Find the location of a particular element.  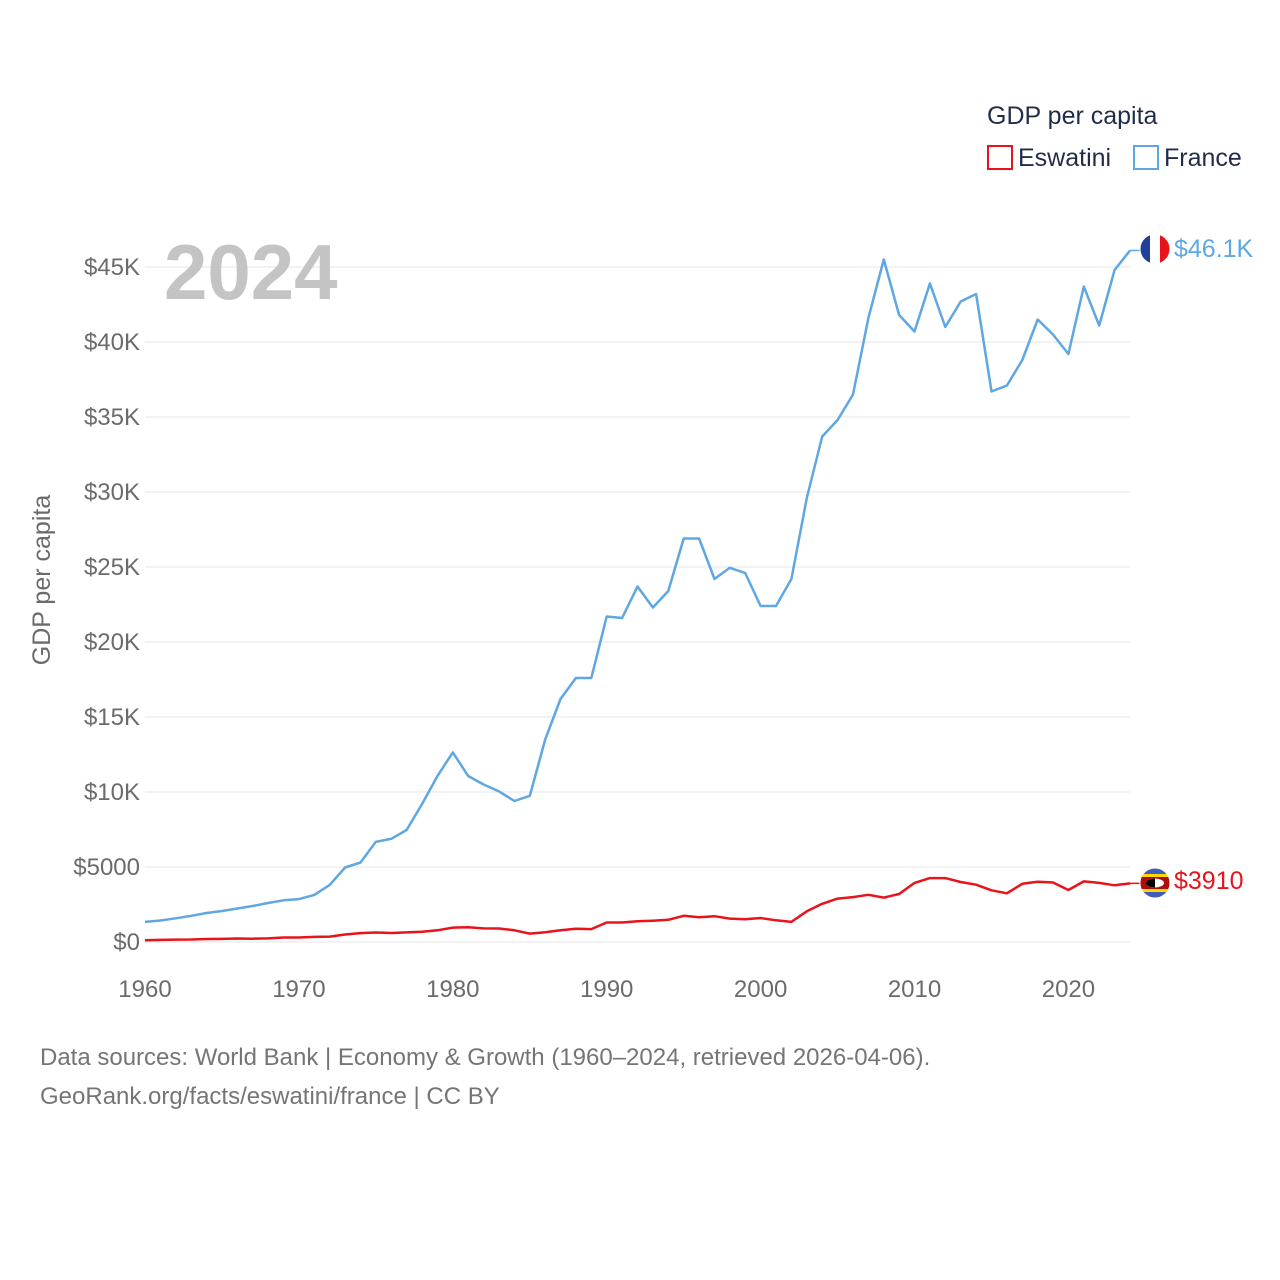

y-tick-label: $10K is located at coordinates (112, 792).